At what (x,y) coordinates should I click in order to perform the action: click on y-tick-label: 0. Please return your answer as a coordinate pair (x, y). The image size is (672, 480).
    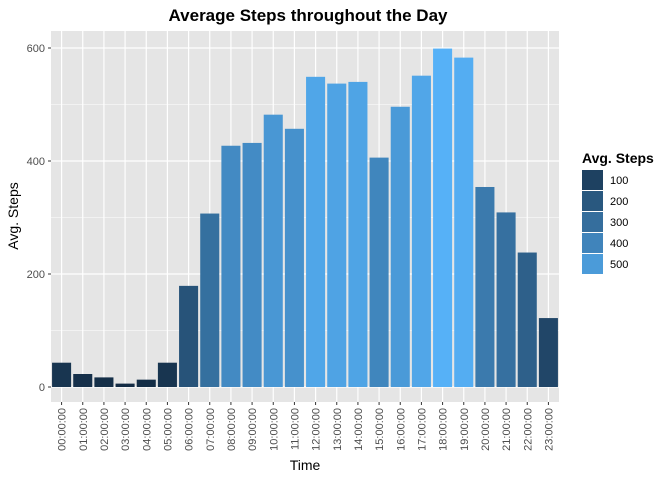
    Looking at the image, I should click on (42, 388).